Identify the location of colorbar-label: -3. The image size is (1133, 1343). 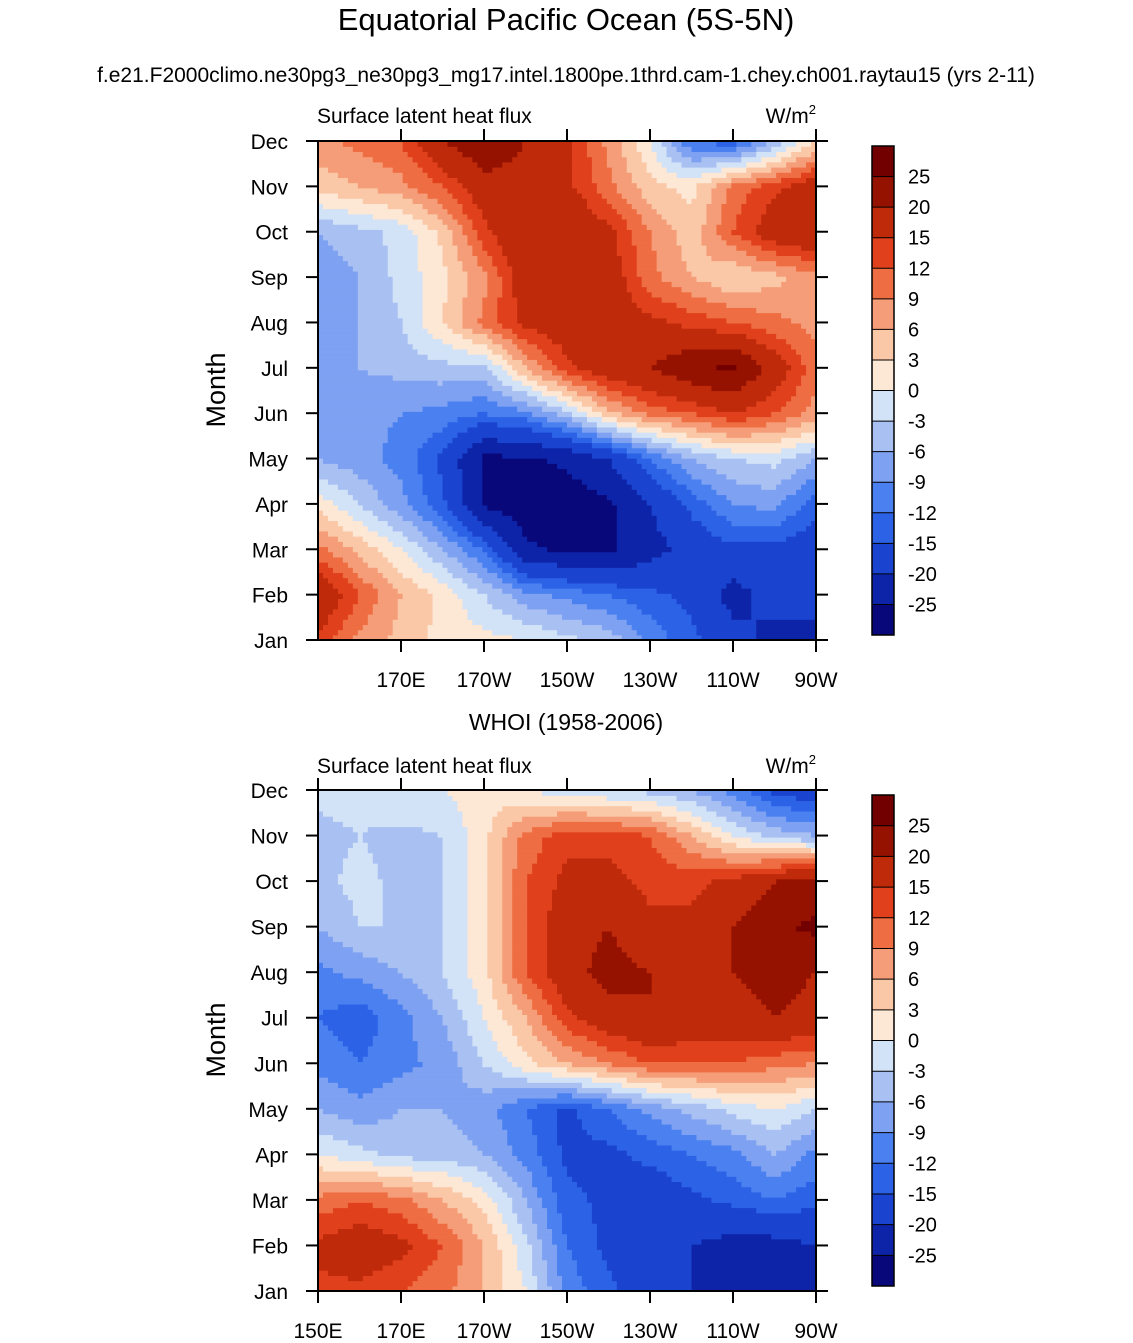
(917, 1072).